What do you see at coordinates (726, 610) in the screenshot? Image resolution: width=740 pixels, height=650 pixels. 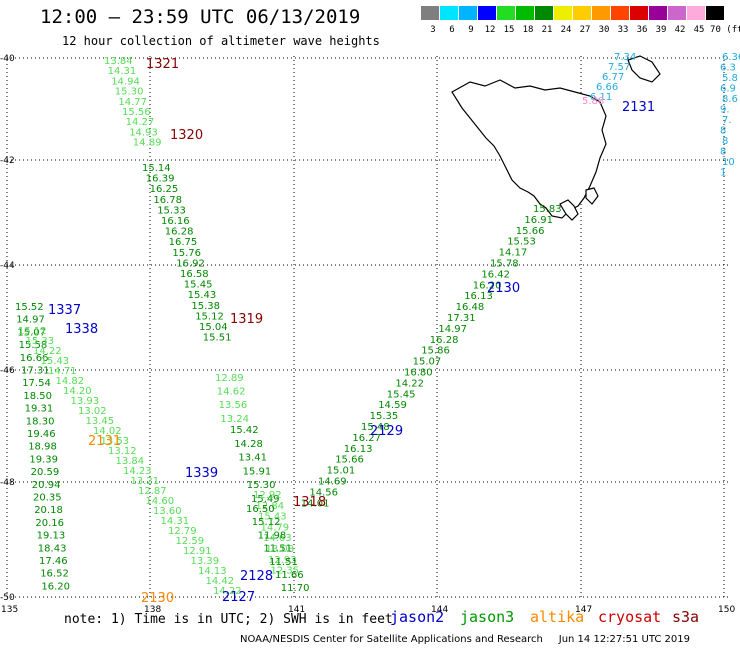 I see `longitude-tick-label: 150` at bounding box center [726, 610].